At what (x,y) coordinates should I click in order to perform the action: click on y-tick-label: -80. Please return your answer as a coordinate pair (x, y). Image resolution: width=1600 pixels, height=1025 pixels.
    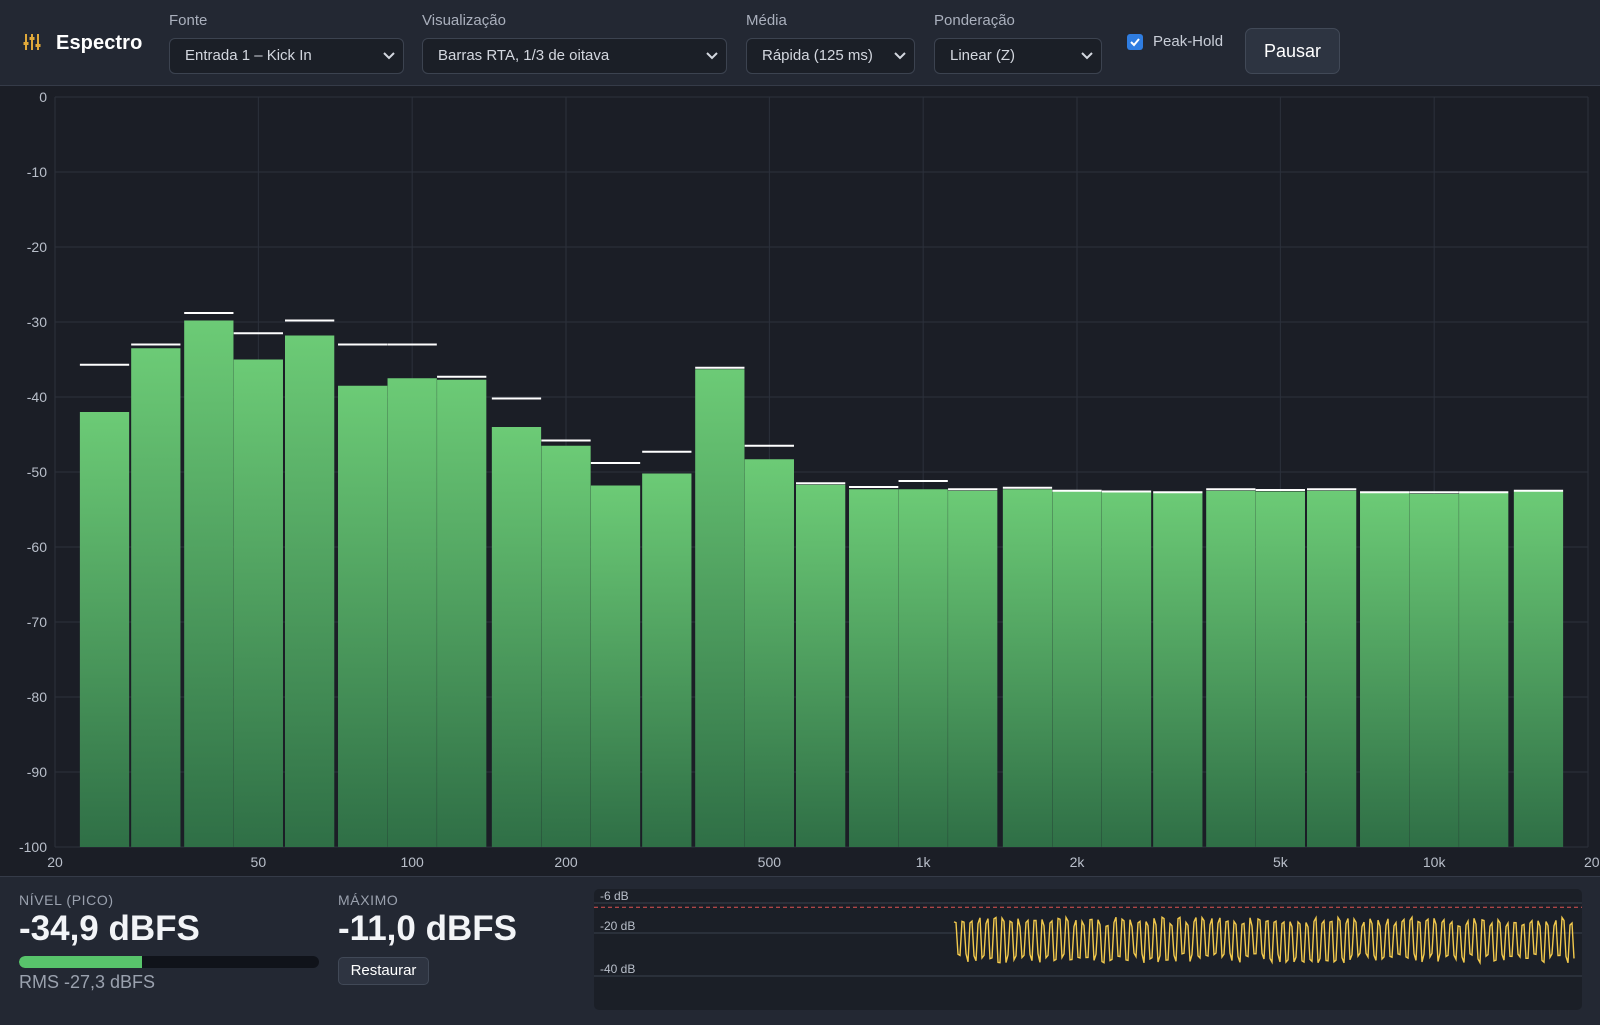
    Looking at the image, I should click on (37, 697).